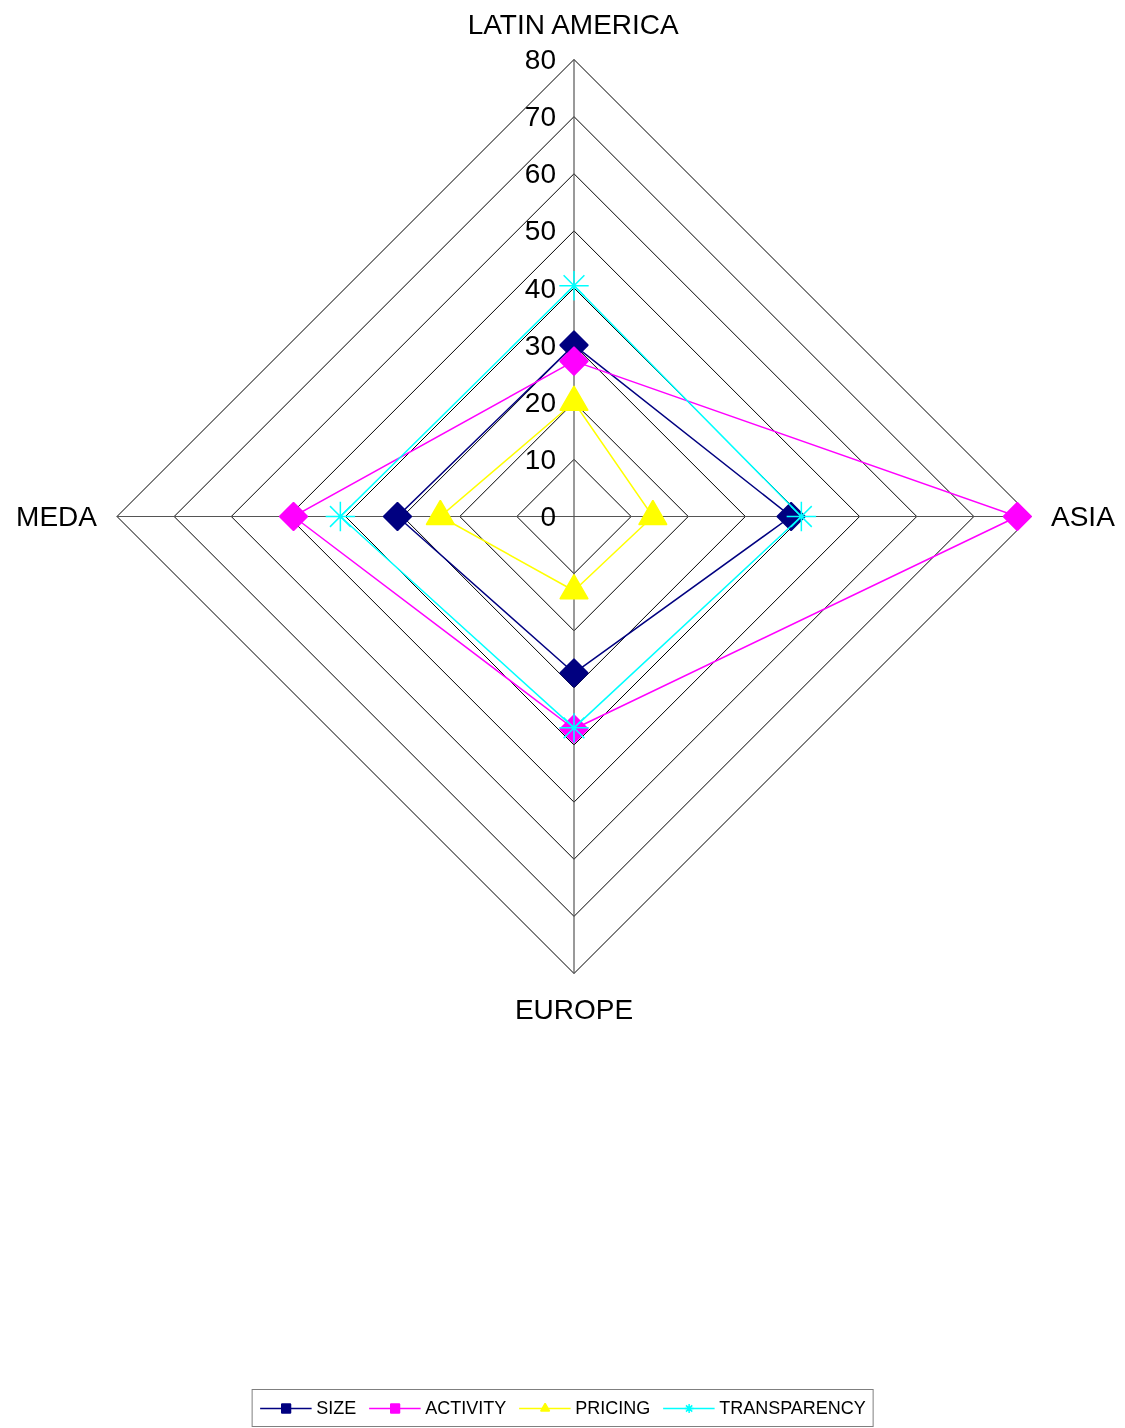 This screenshot has height=1428, width=1125. Describe the element at coordinates (540, 59) in the screenshot. I see `y-tick-label: 80` at that location.